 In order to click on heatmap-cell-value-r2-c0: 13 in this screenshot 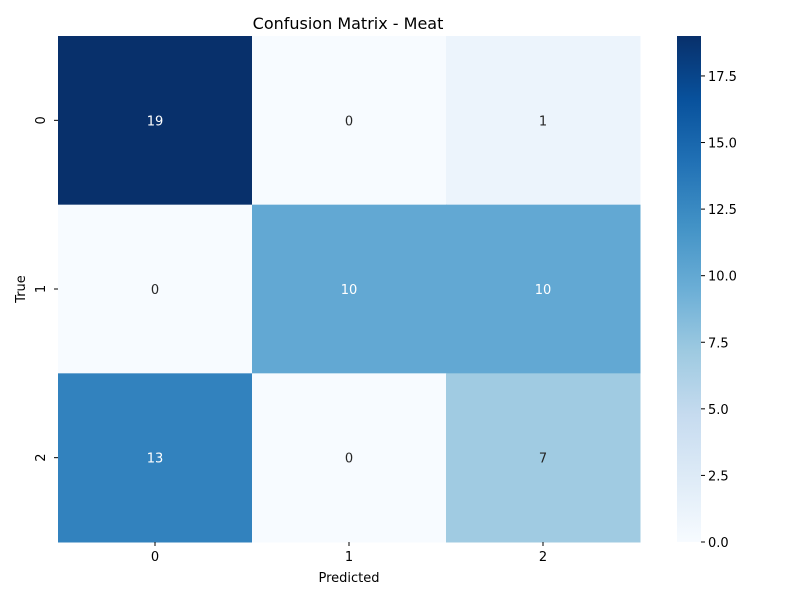, I will do `click(155, 459)`.